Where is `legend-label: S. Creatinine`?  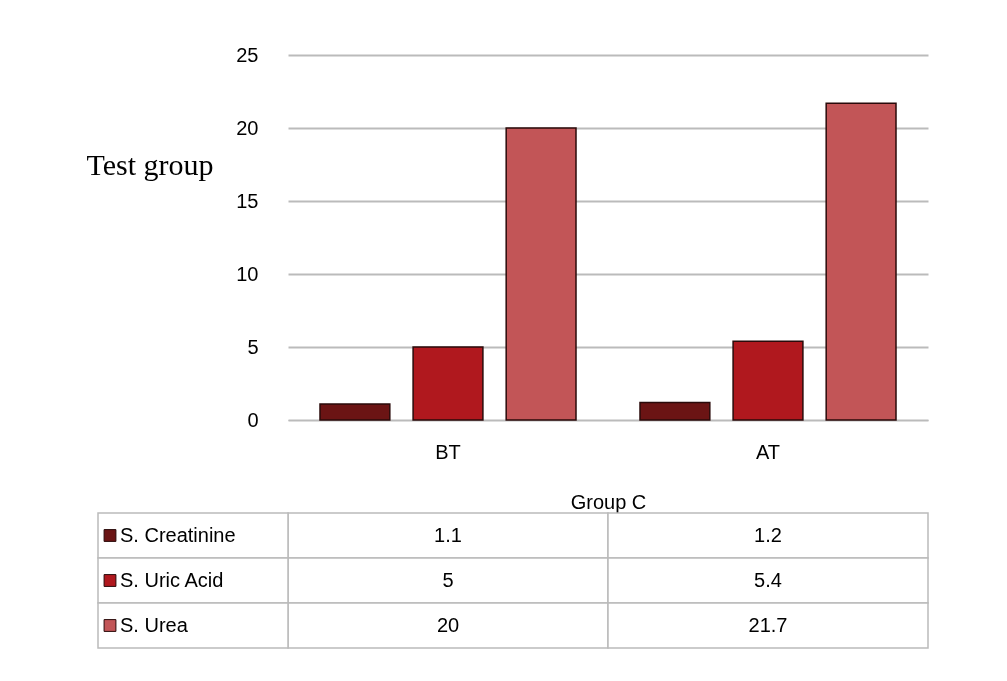 legend-label: S. Creatinine is located at coordinates (178, 534).